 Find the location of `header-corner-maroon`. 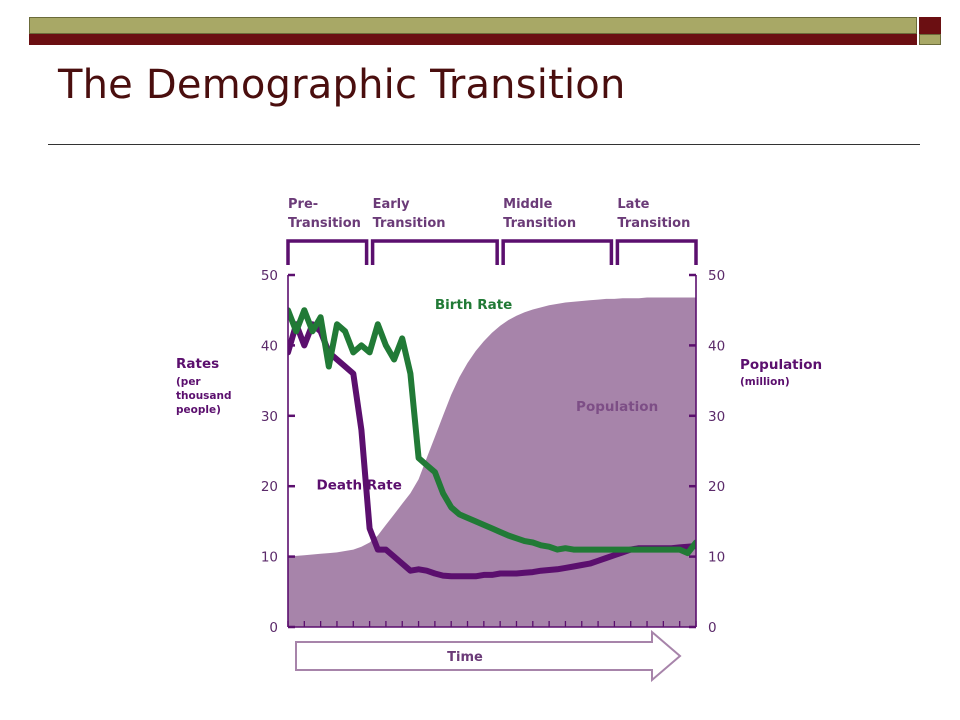

header-corner-maroon is located at coordinates (930, 25).